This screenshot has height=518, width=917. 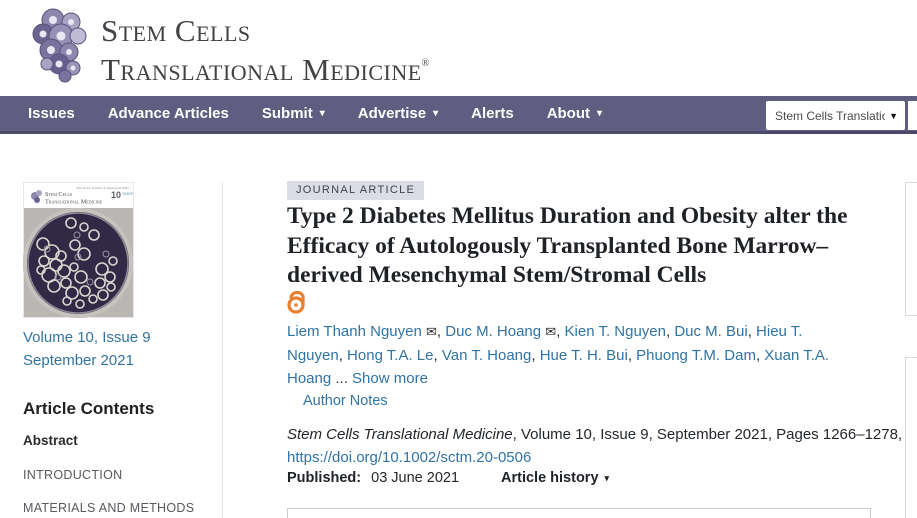 What do you see at coordinates (893, 115) in the screenshot?
I see `dropdown-arrow-icon: ▼` at bounding box center [893, 115].